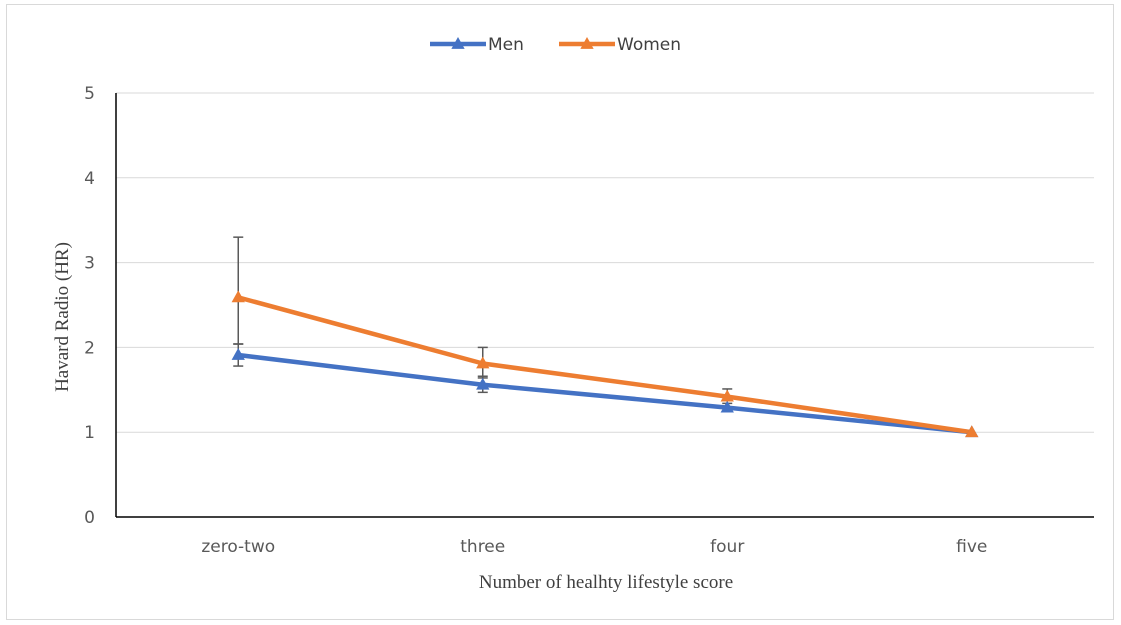 The image size is (1121, 625). Describe the element at coordinates (89, 179) in the screenshot. I see `y-tick-label-4: 4` at that location.